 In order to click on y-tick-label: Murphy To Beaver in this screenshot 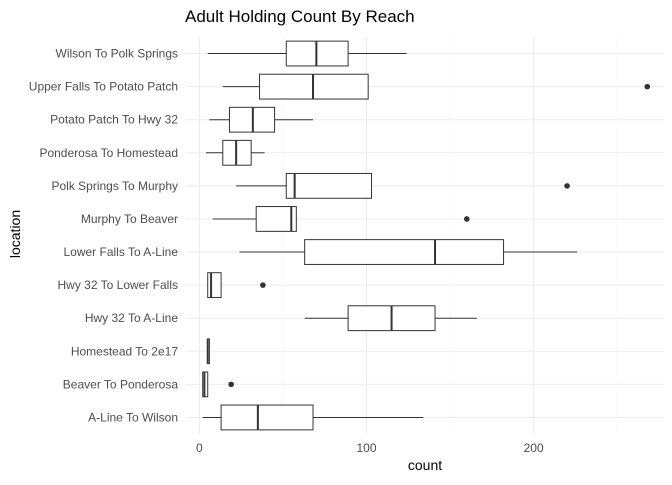, I will do `click(129, 219)`.